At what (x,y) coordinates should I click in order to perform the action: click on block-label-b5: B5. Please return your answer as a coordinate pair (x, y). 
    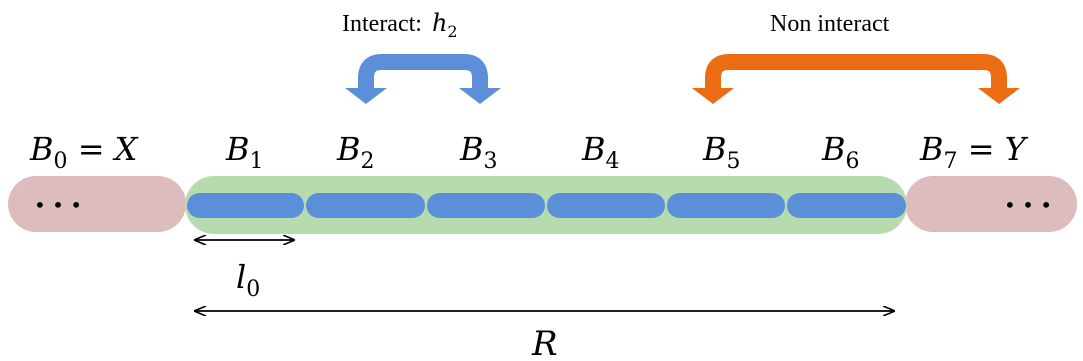
    Looking at the image, I should click on (721, 152).